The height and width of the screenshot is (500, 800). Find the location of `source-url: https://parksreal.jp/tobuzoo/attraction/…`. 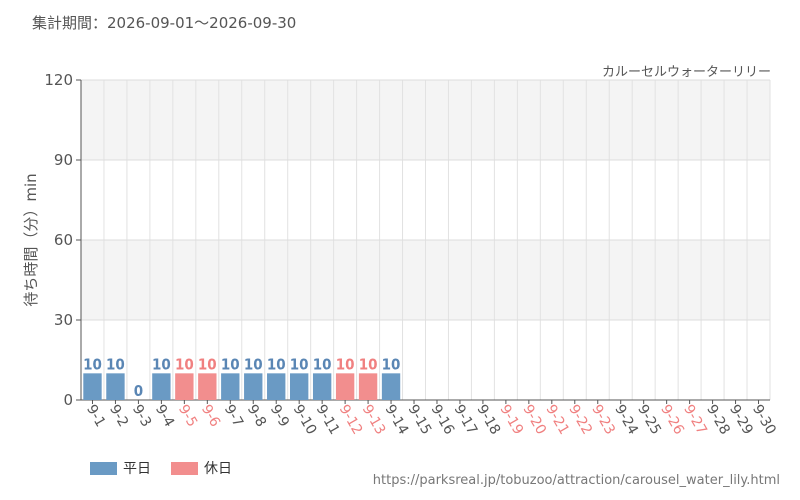

source-url: https://parksreal.jp/tobuzoo/attraction/… is located at coordinates (576, 480).